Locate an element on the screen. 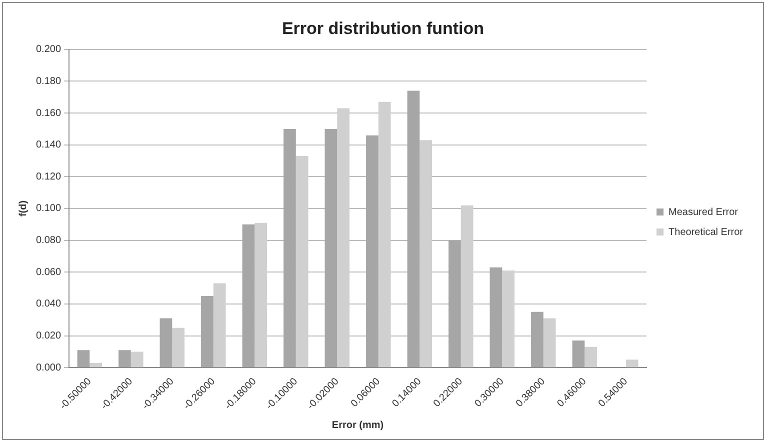  y-tick-label: 0.040 is located at coordinates (49, 304).